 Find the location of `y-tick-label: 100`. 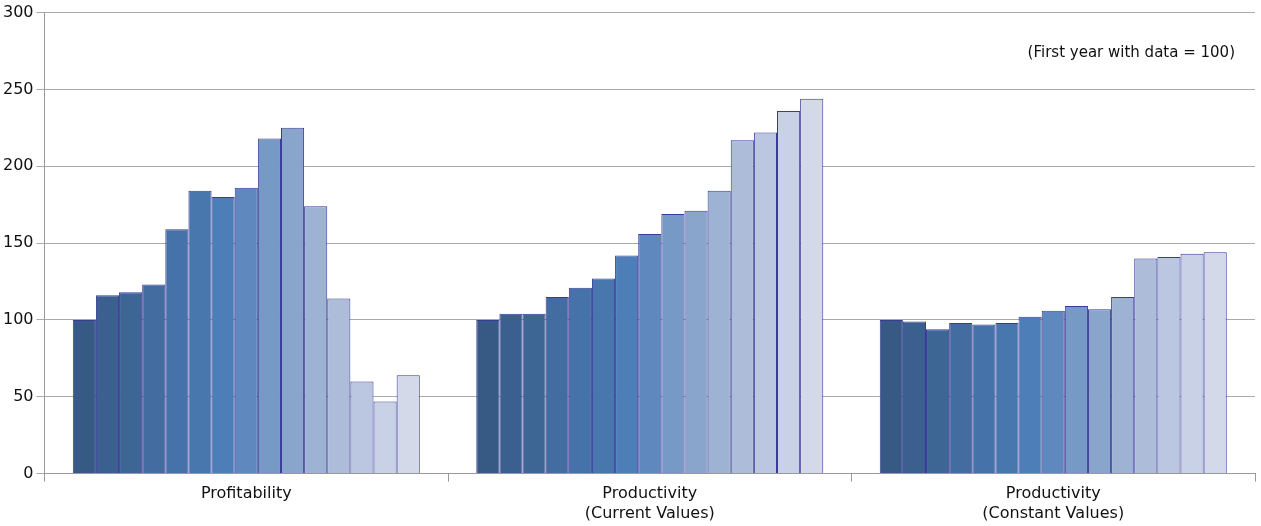

y-tick-label: 100 is located at coordinates (18, 319).